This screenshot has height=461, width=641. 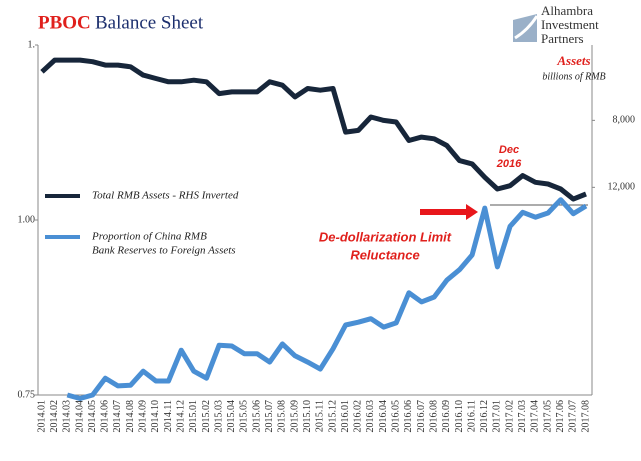 I want to click on x-tick-label: 2015.01, so click(x=193, y=416).